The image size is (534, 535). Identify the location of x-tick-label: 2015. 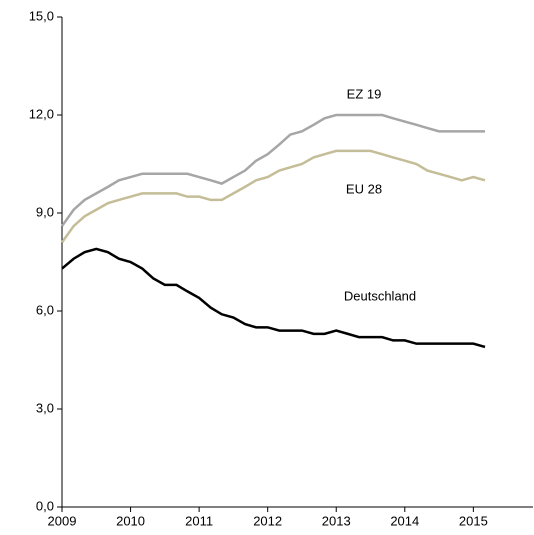
(473, 520).